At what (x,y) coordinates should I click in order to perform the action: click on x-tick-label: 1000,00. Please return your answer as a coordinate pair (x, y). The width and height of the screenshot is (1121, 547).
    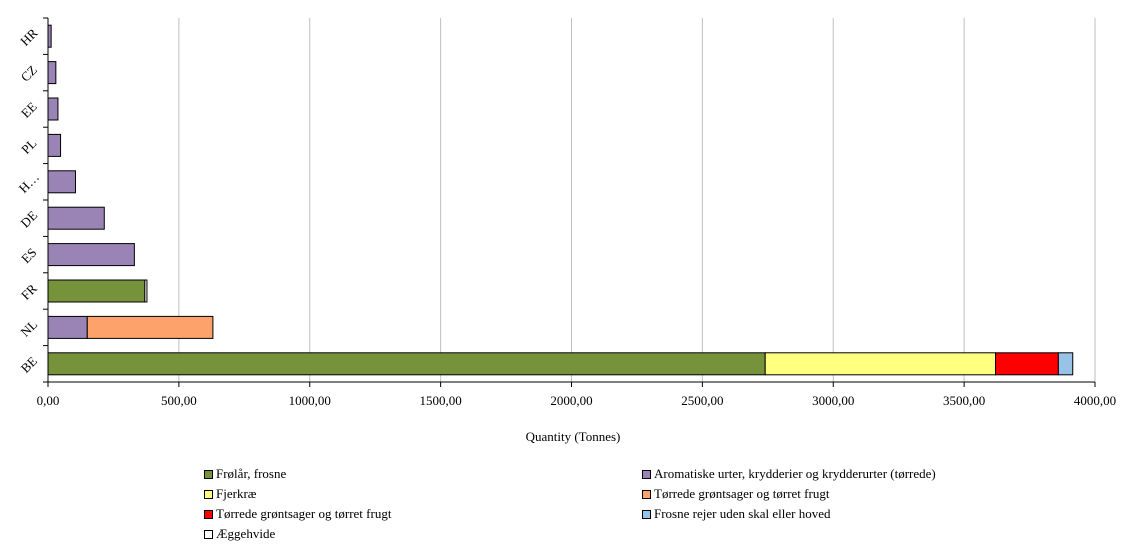
    Looking at the image, I should click on (310, 400).